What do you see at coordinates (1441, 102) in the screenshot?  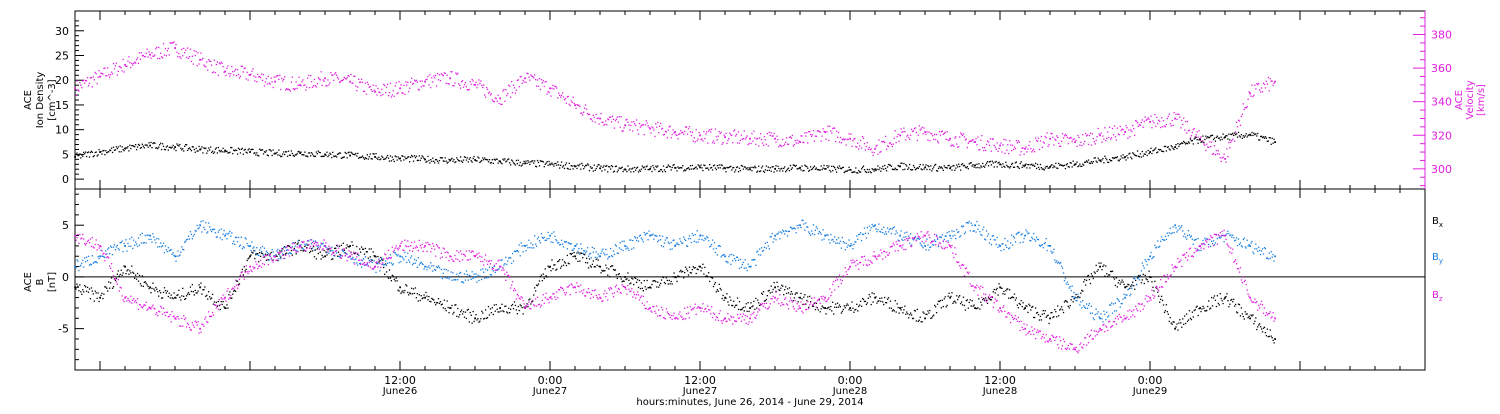 I see `right-y-tick-label: 340` at bounding box center [1441, 102].